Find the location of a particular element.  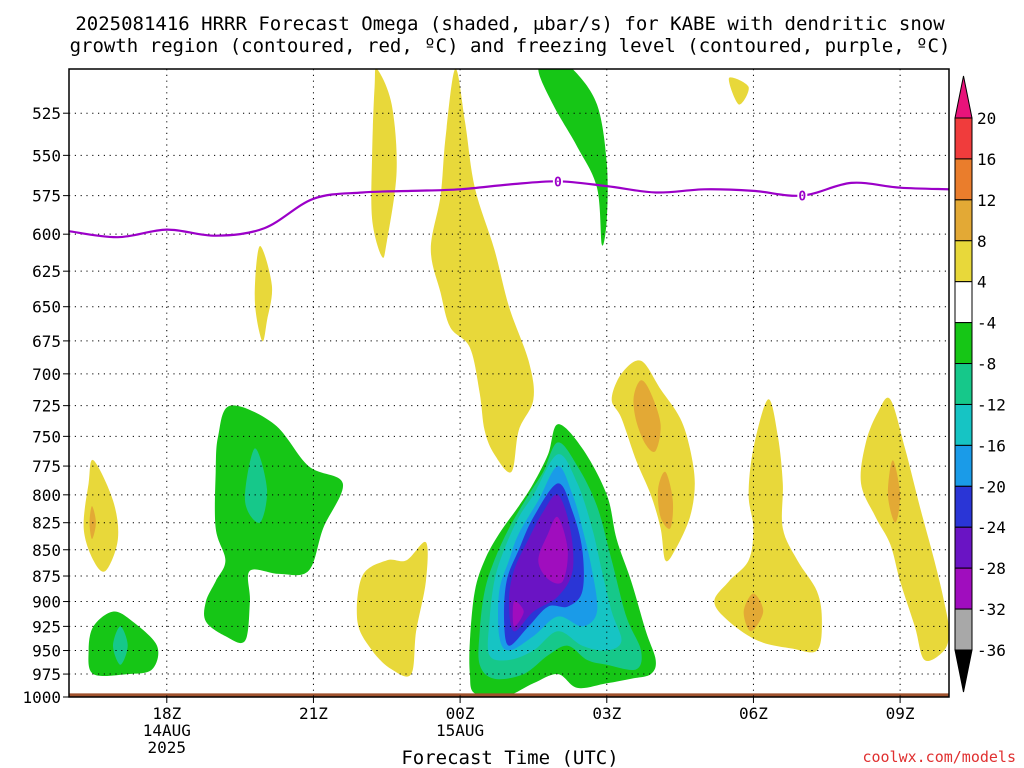

colorbar-label: -4 is located at coordinates (986, 323).